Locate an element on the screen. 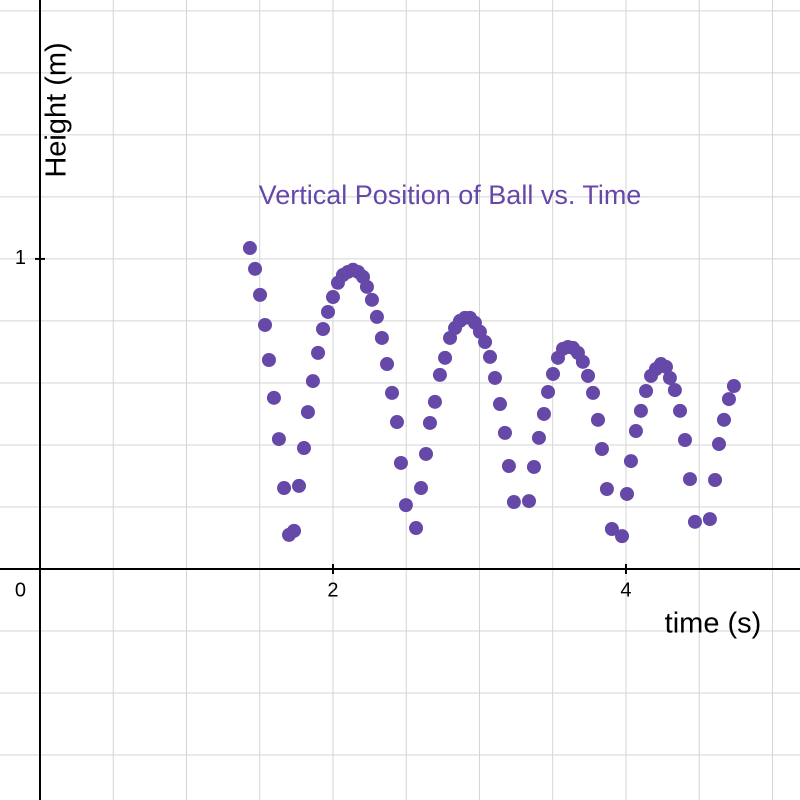 This screenshot has height=800, width=800. chart-title: Vertical Position of Ball vs. Time is located at coordinates (450, 195).